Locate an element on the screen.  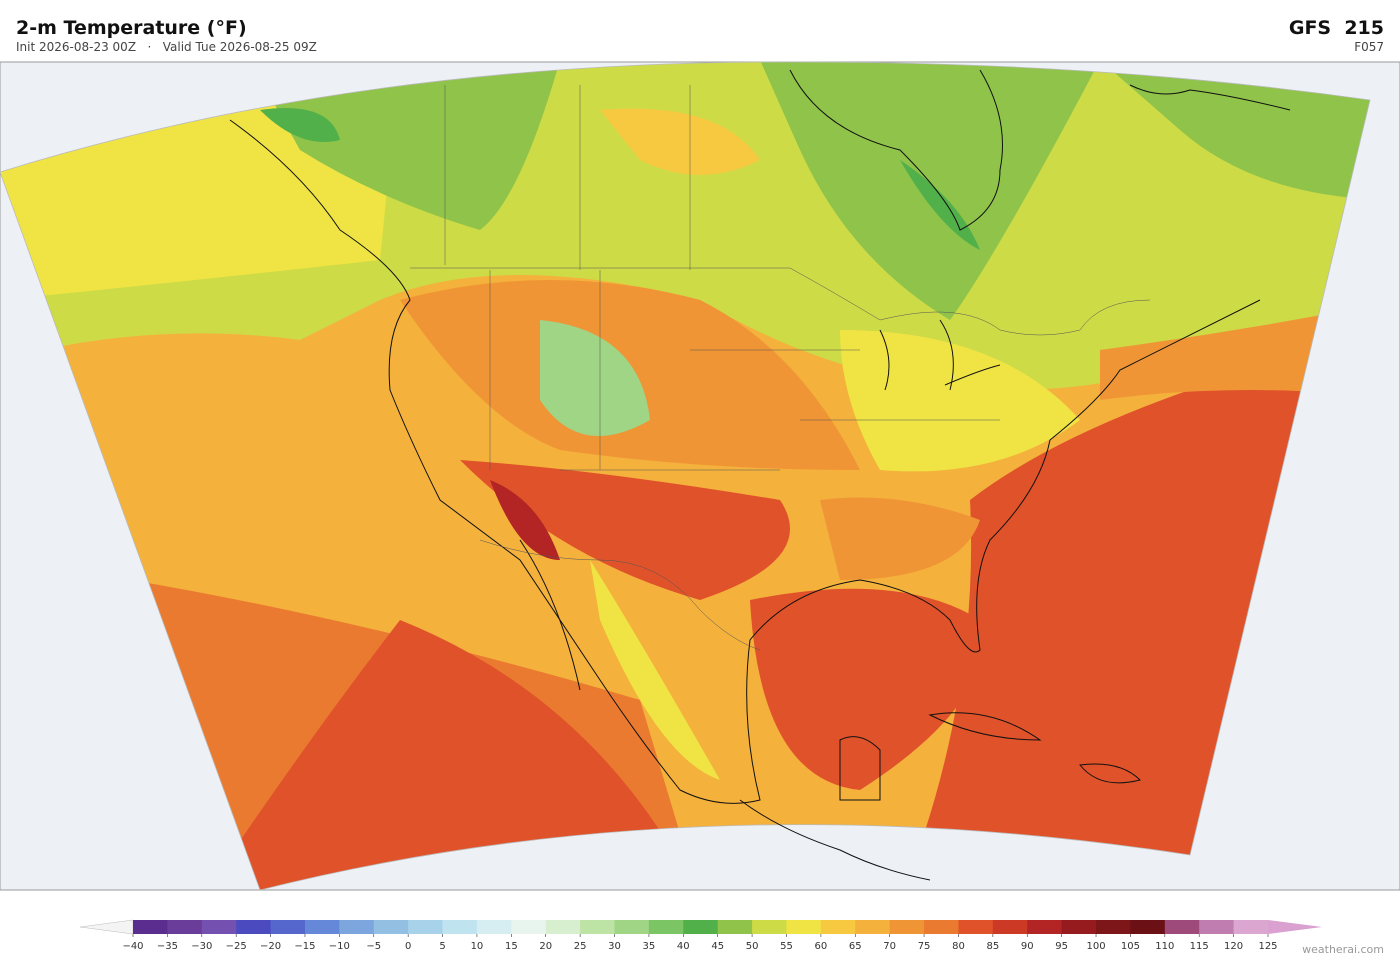
forecast-hour: F057 is located at coordinates (1369, 47).